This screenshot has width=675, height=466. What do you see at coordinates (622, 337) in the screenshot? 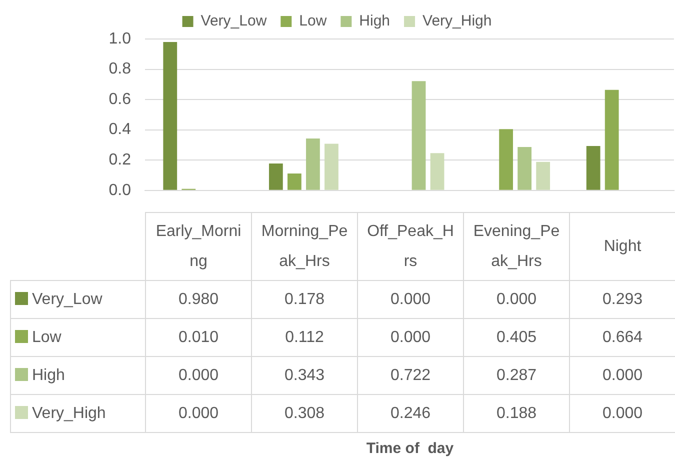
I see `data-label: 0.664` at bounding box center [622, 337].